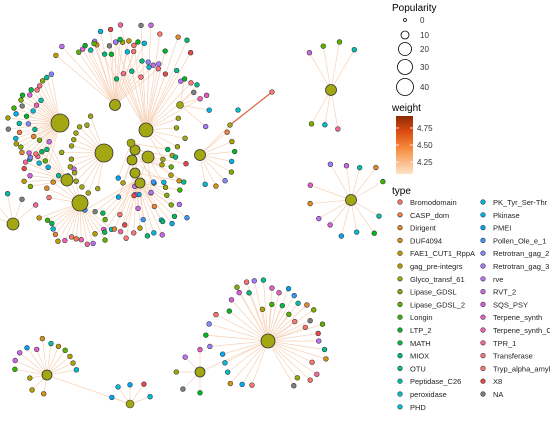  I want to click on legend-type-label: RVT_2, so click(504, 292).